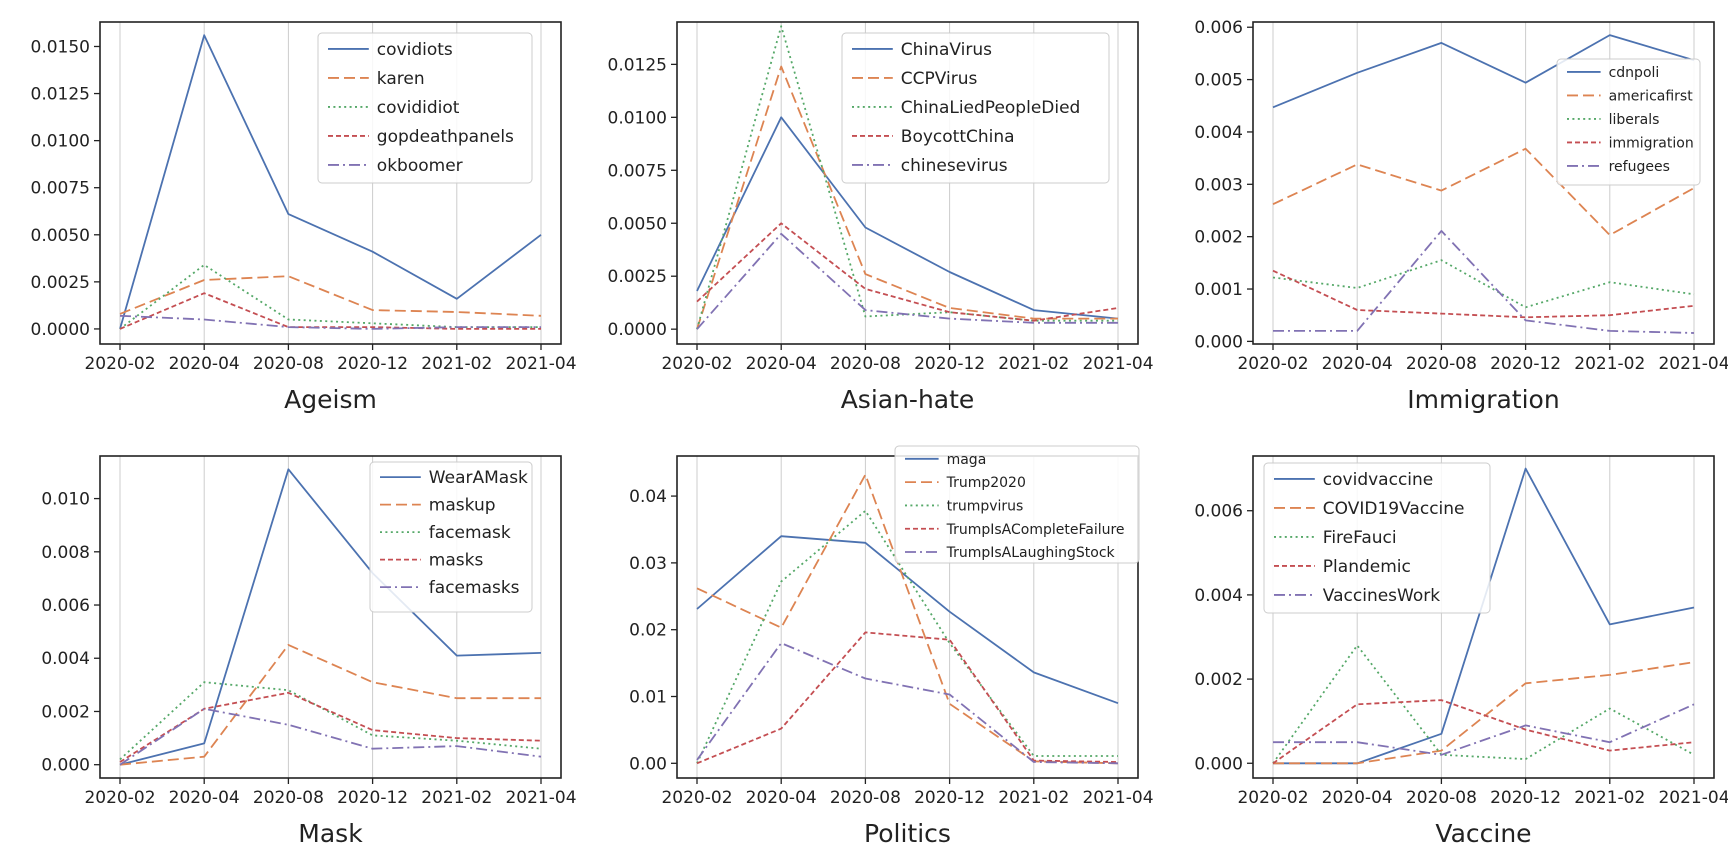 Image resolution: width=1728 pixels, height=868 pixels. Describe the element at coordinates (462, 506) in the screenshot. I see `legend-label: maskup` at that location.